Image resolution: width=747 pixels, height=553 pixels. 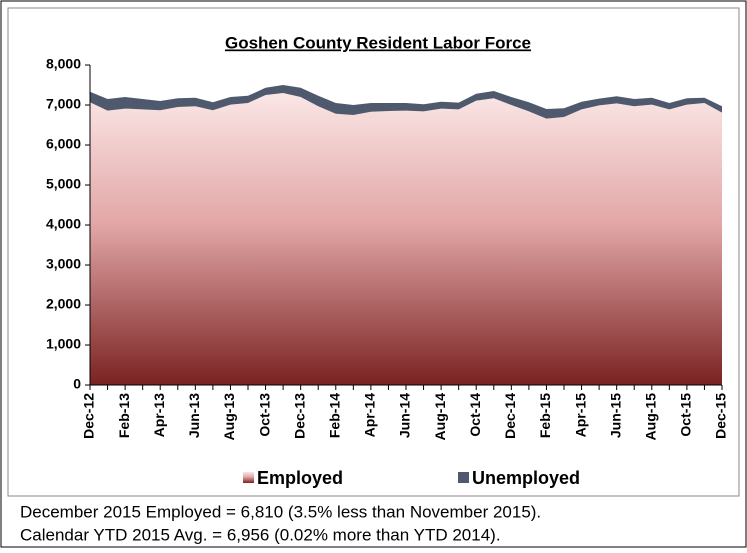 I want to click on x-tick-label: Feb-14, so click(x=334, y=415).